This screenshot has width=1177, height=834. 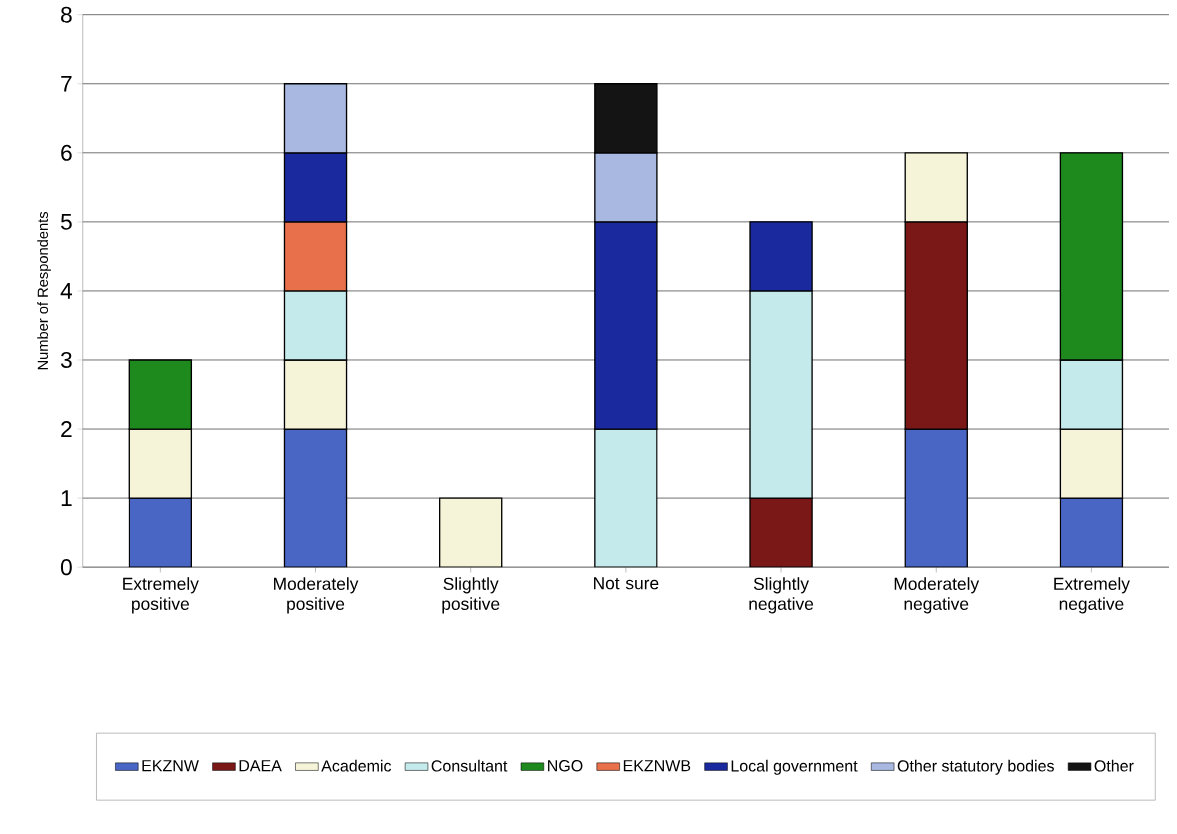 I want to click on legend-label: EKZNWB, so click(x=657, y=766).